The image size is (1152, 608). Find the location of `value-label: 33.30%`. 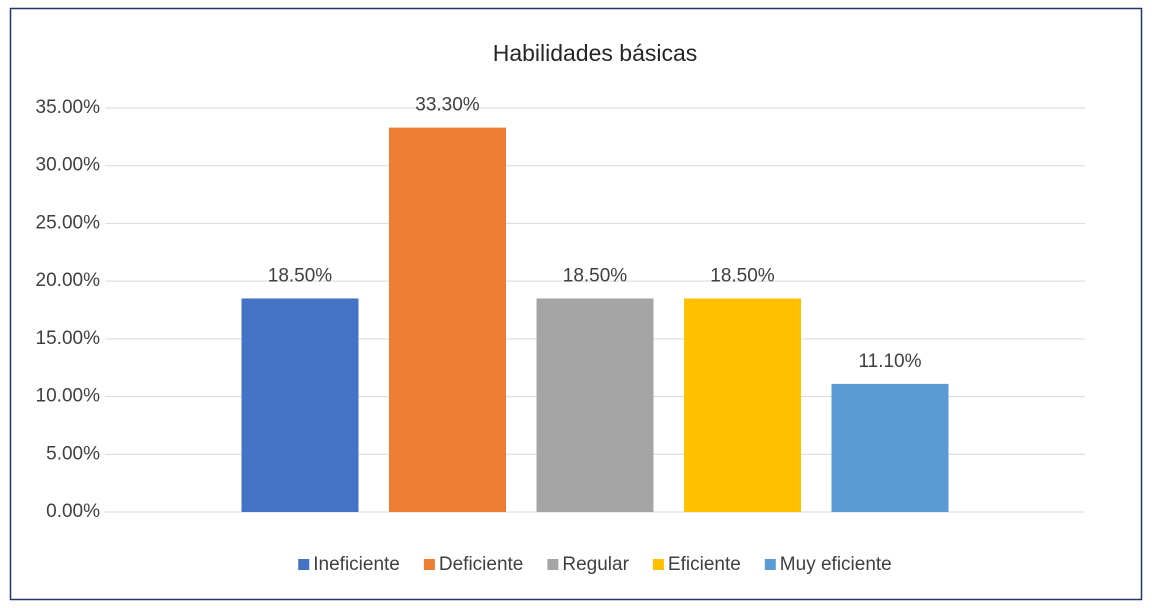

value-label: 33.30% is located at coordinates (447, 105).